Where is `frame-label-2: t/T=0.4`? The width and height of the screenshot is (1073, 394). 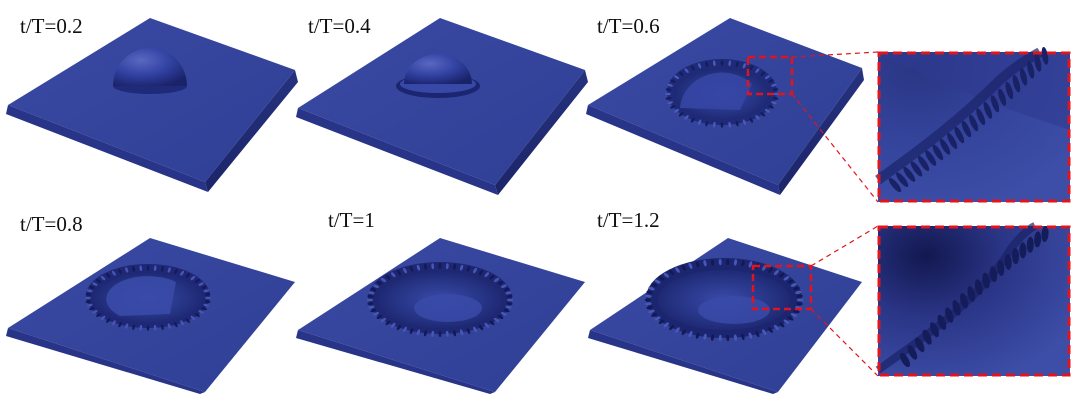
frame-label-2: t/T=0.4 is located at coordinates (339, 26).